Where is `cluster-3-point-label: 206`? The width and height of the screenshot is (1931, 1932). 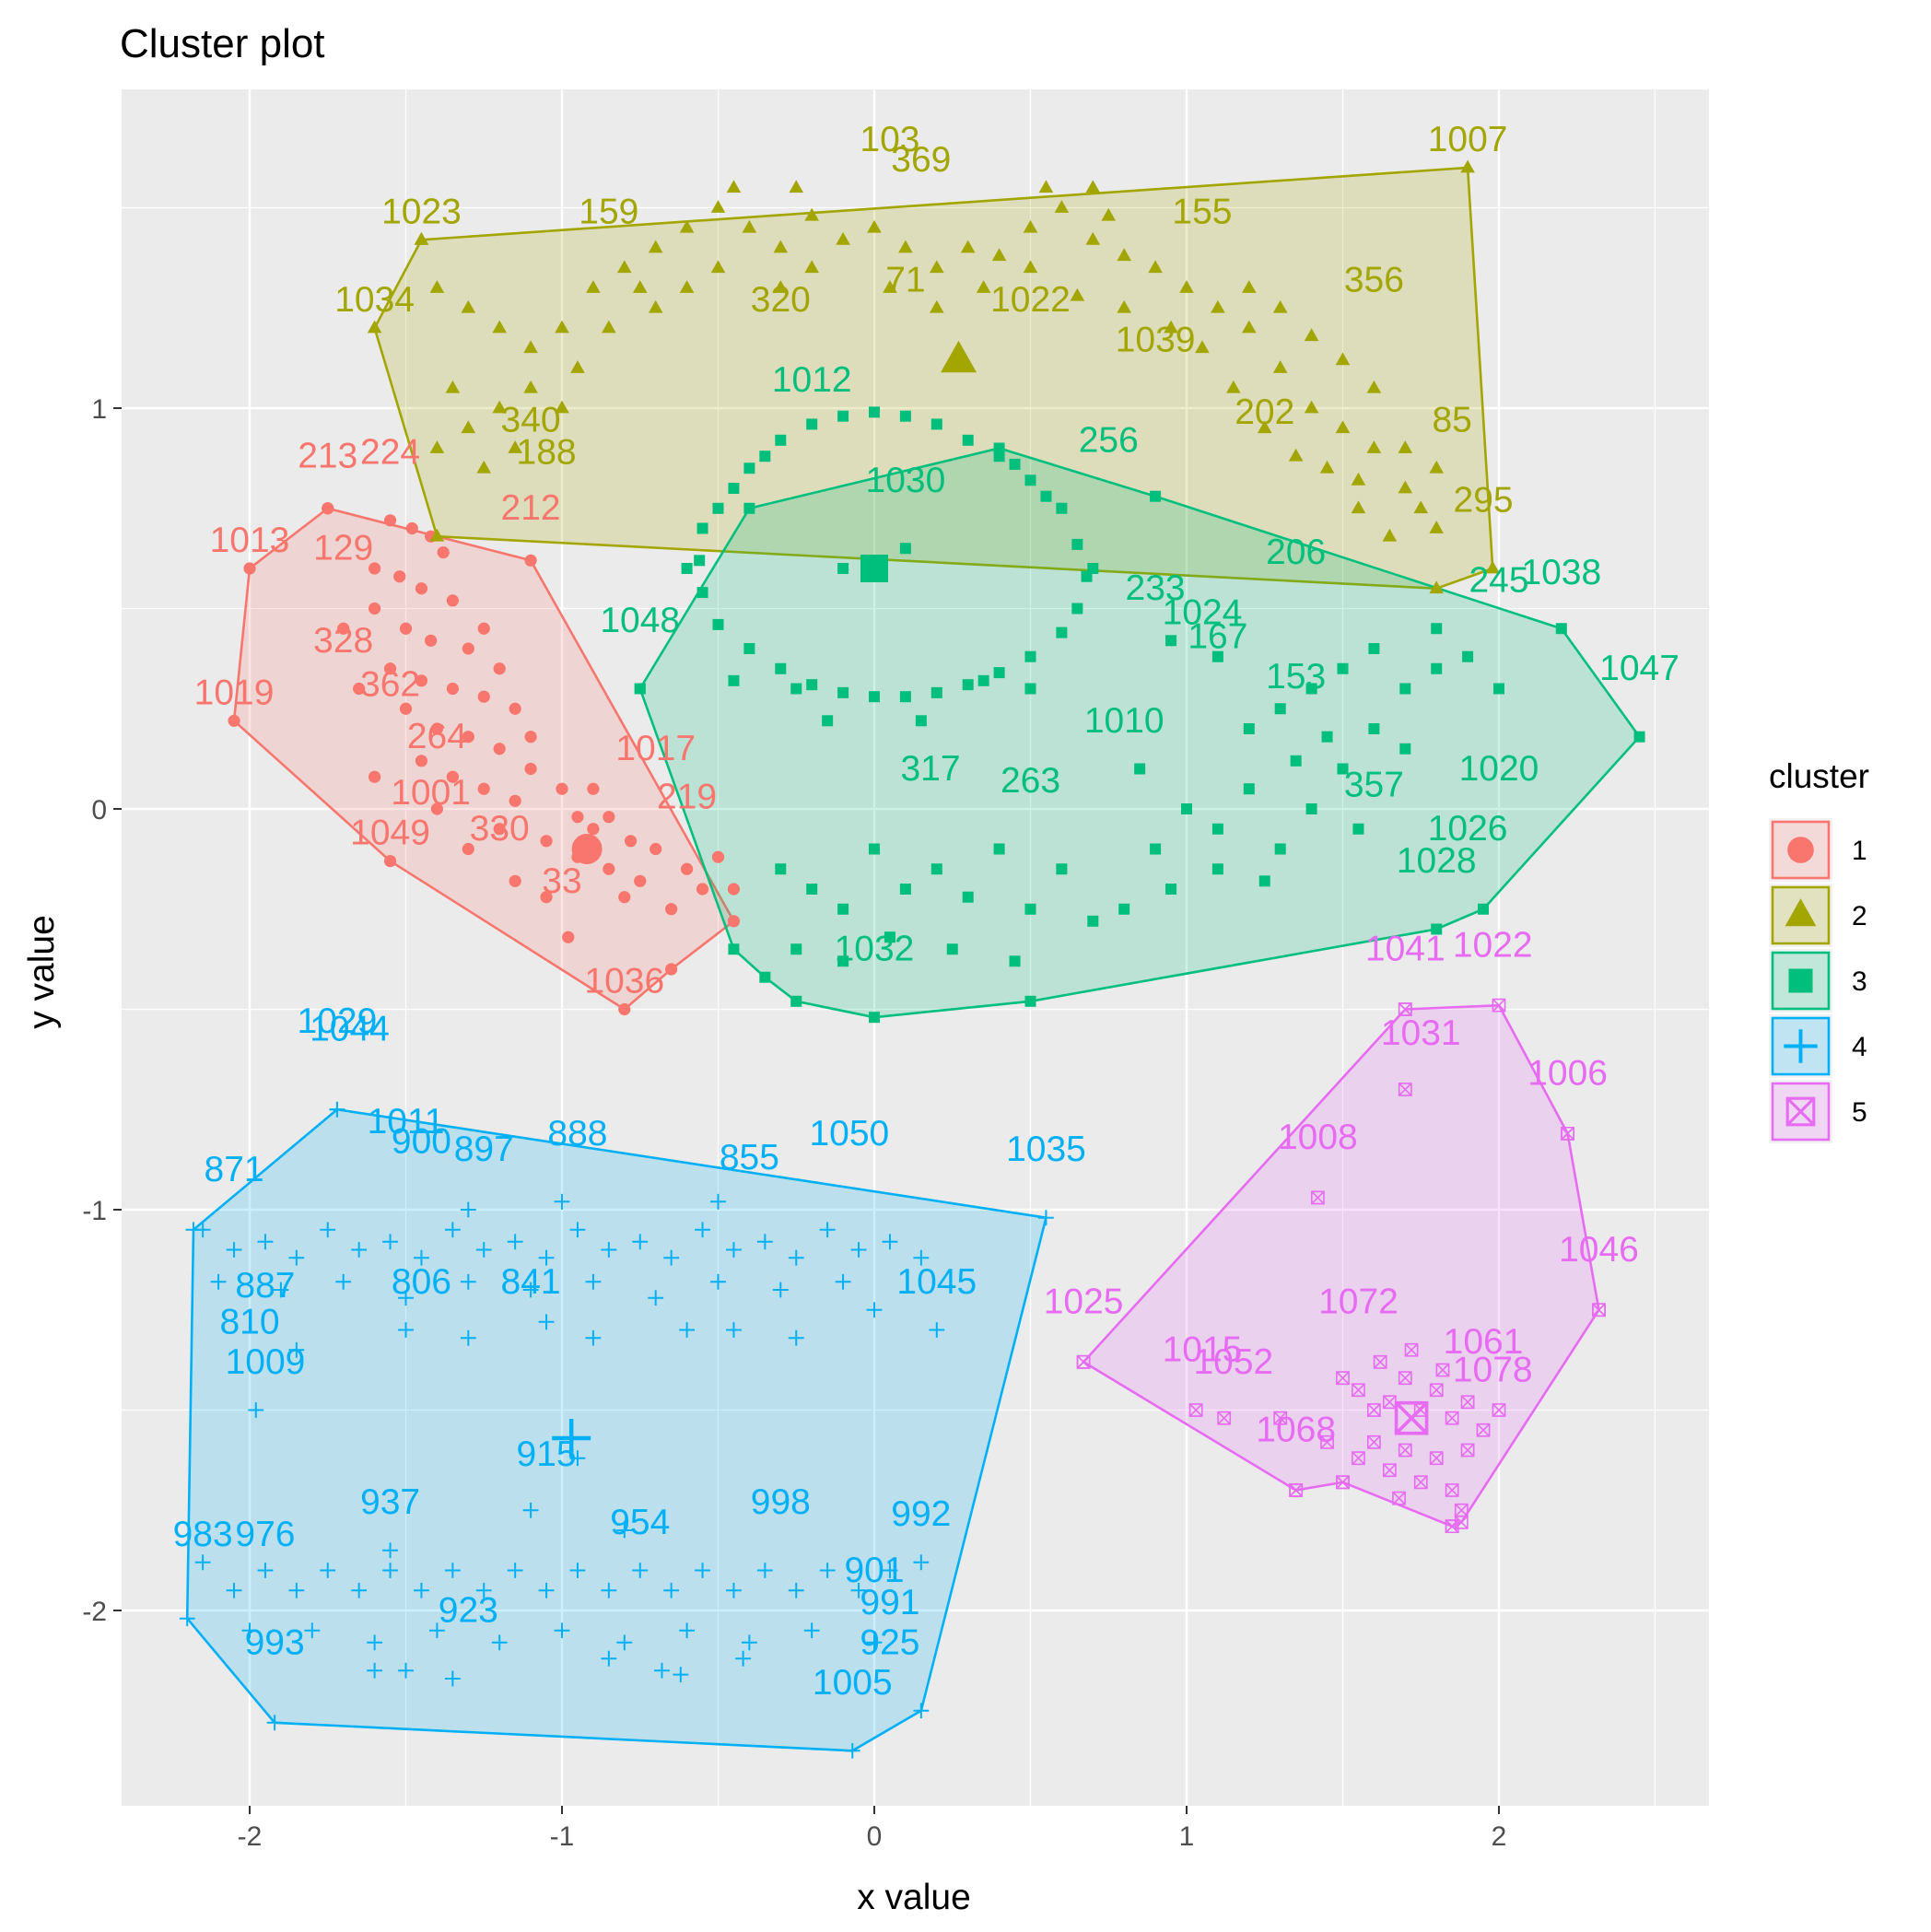
cluster-3-point-label: 206 is located at coordinates (1296, 552).